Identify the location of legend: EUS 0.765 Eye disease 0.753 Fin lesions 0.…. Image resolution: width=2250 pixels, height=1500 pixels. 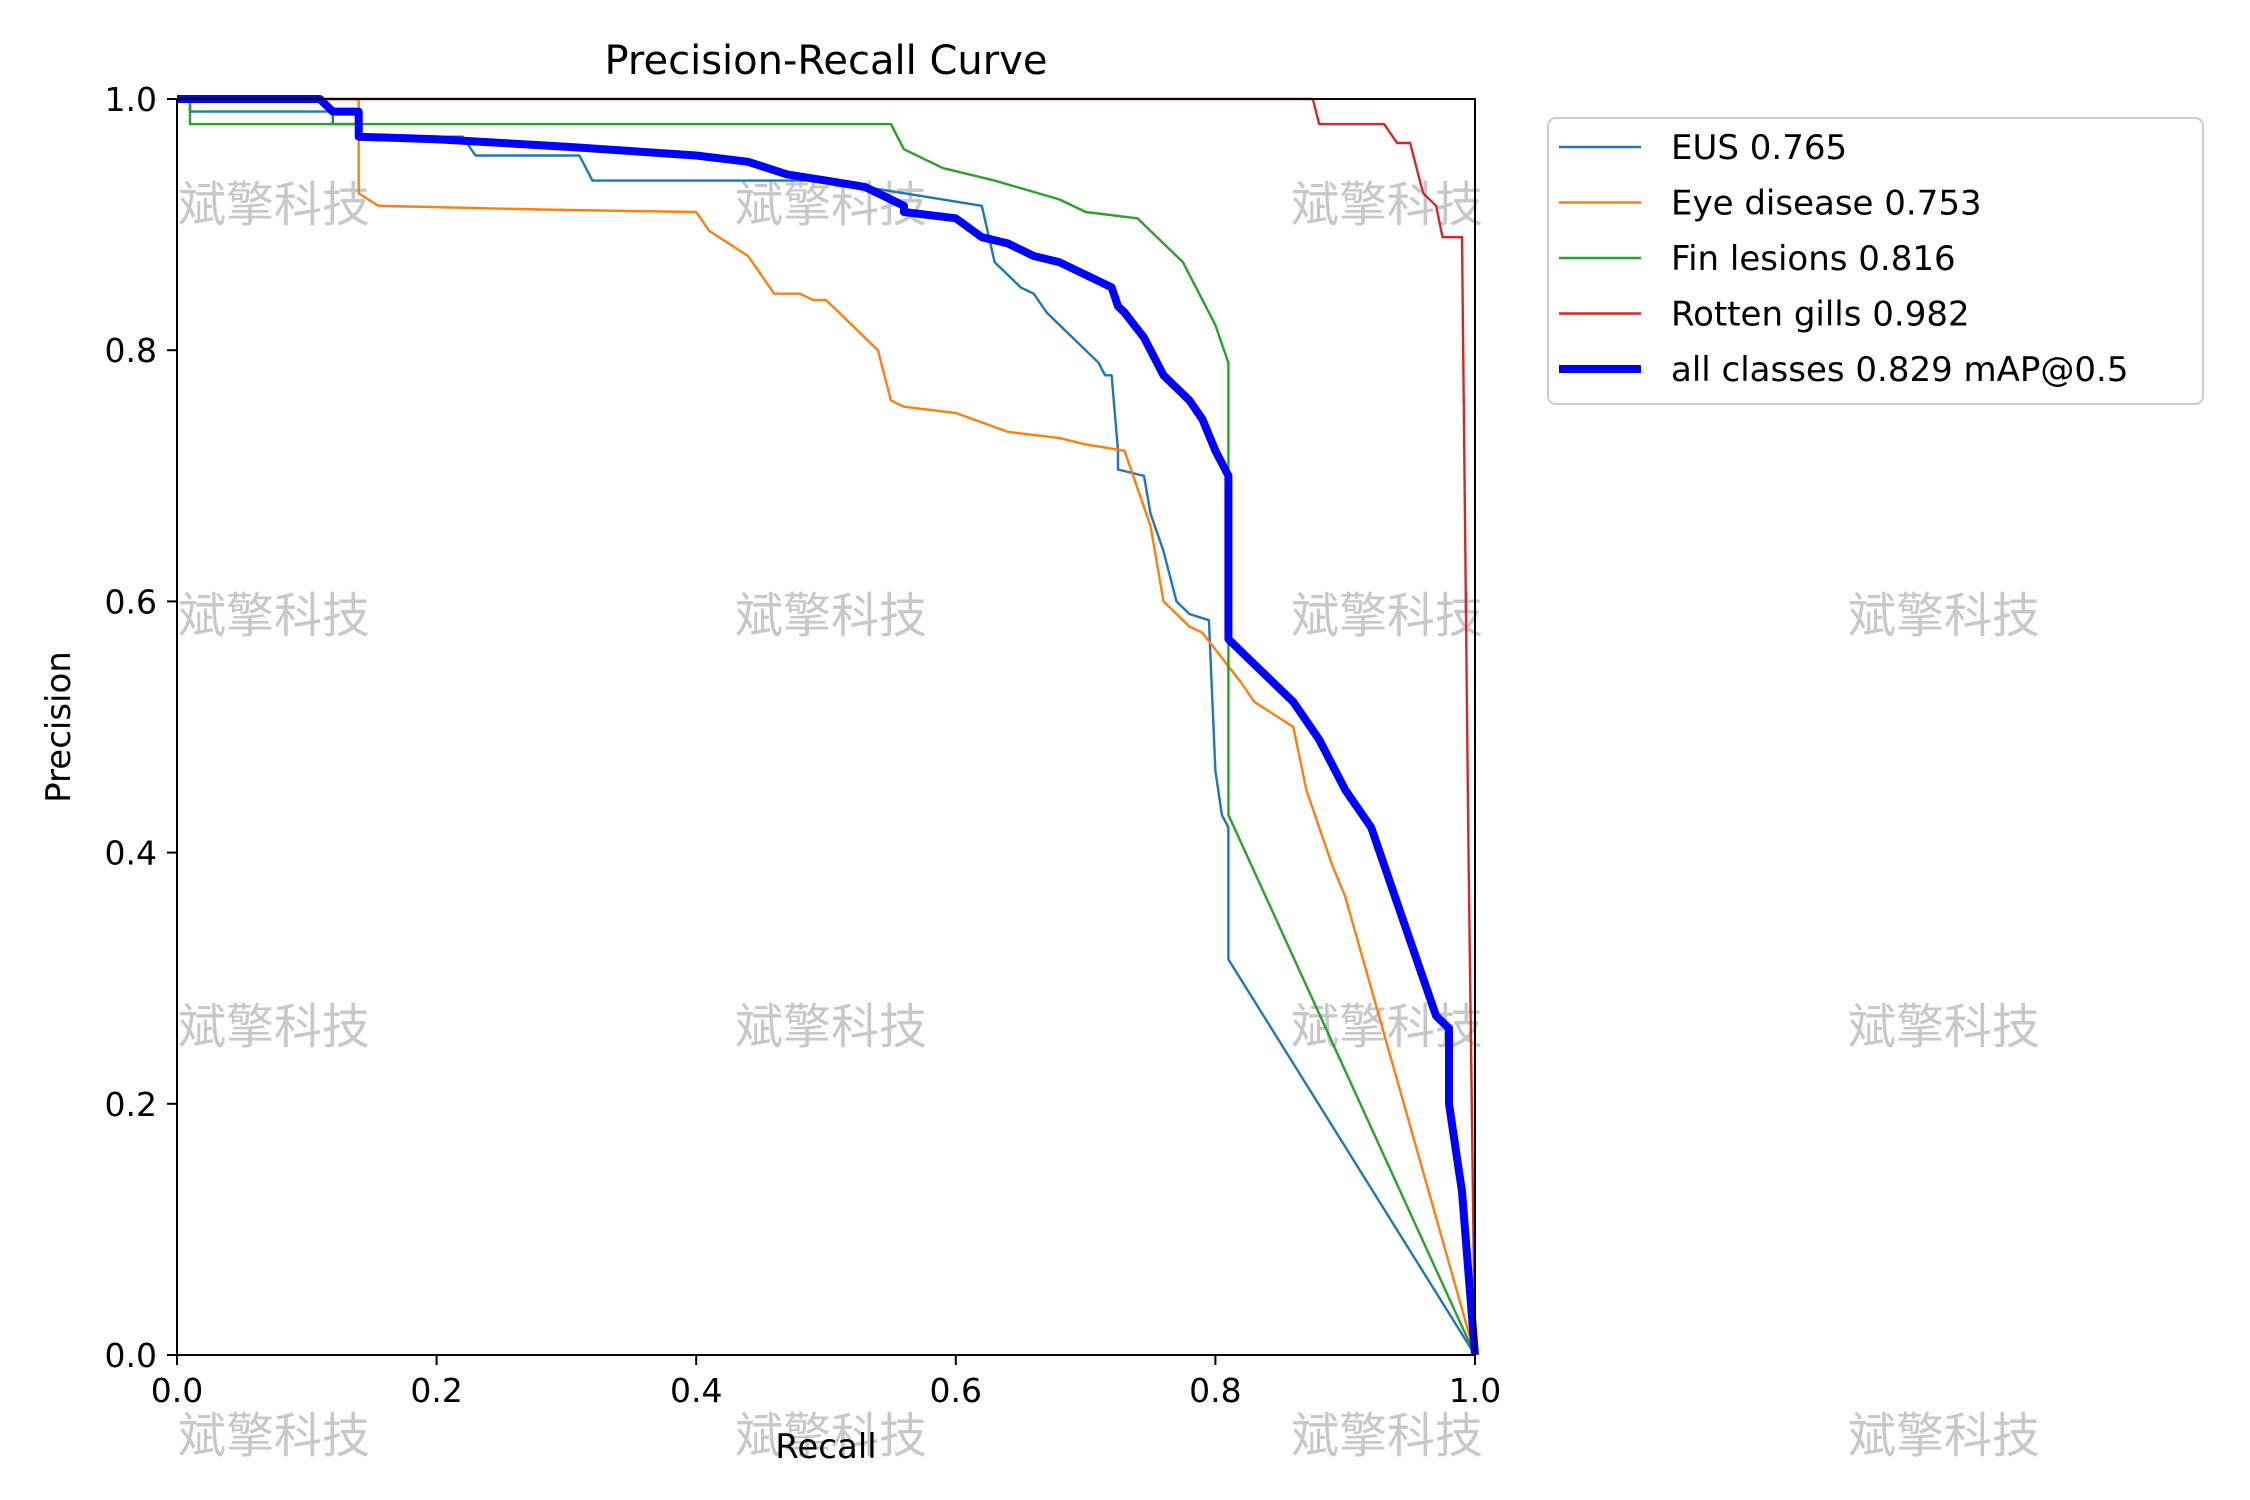
(1875, 261).